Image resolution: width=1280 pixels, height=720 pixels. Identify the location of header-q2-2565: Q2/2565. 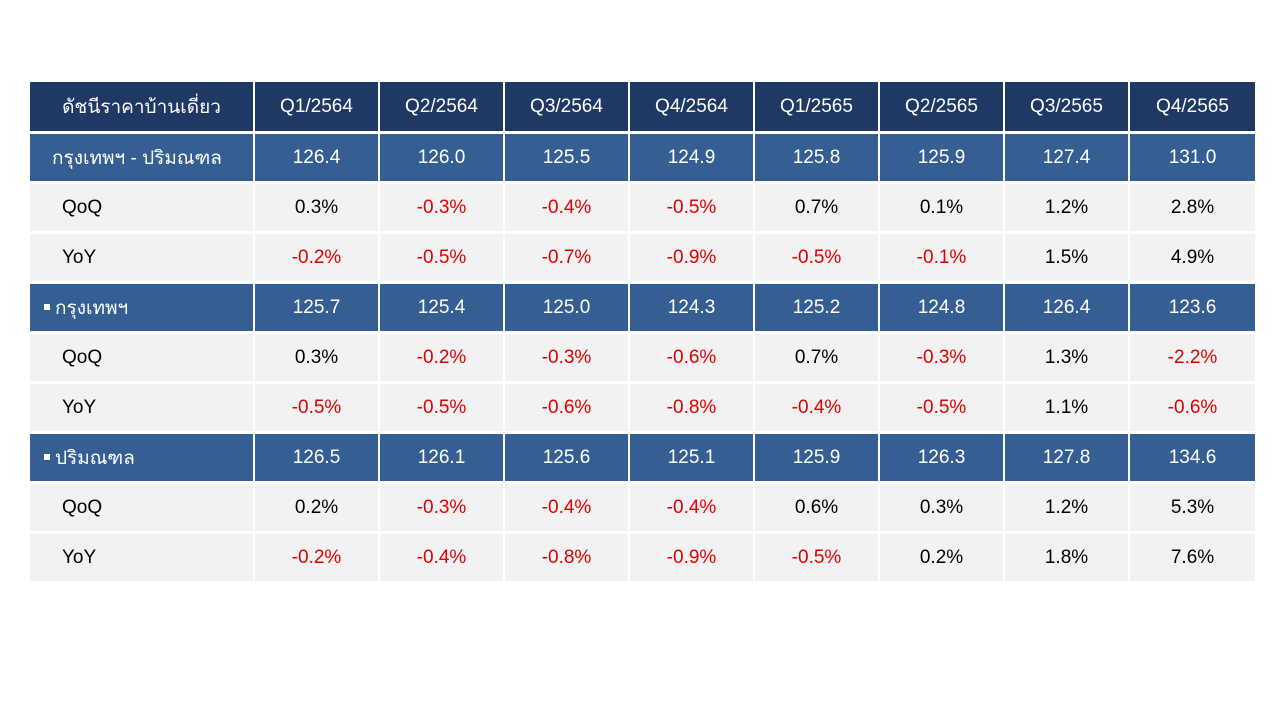
(942, 108).